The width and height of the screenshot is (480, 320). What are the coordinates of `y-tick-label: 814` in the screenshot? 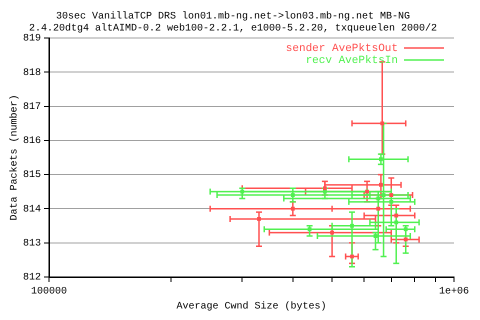 It's located at (32, 210).